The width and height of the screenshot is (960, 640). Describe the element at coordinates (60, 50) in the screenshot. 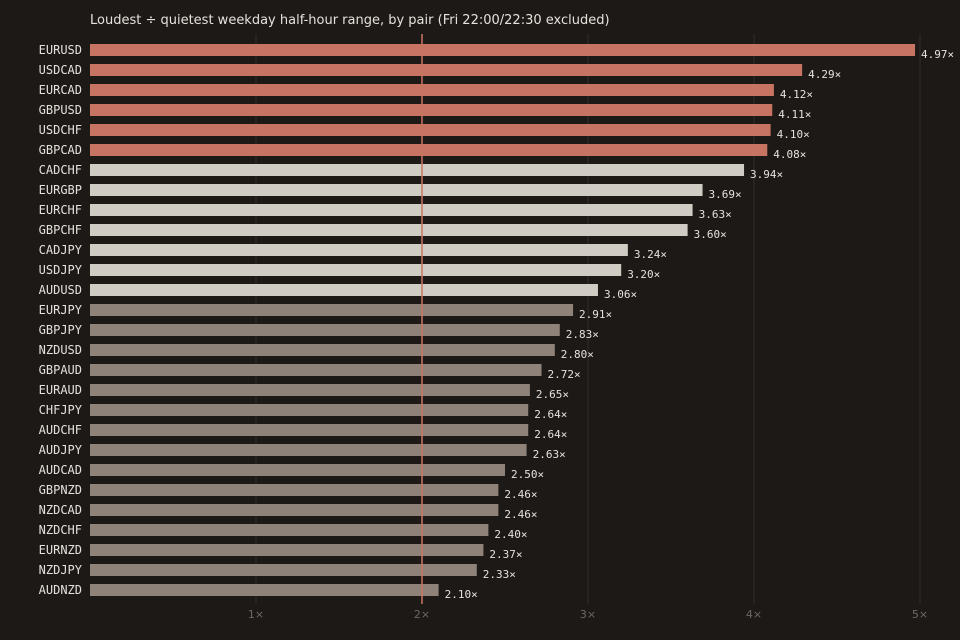

I see `category-label: EURUSD` at that location.